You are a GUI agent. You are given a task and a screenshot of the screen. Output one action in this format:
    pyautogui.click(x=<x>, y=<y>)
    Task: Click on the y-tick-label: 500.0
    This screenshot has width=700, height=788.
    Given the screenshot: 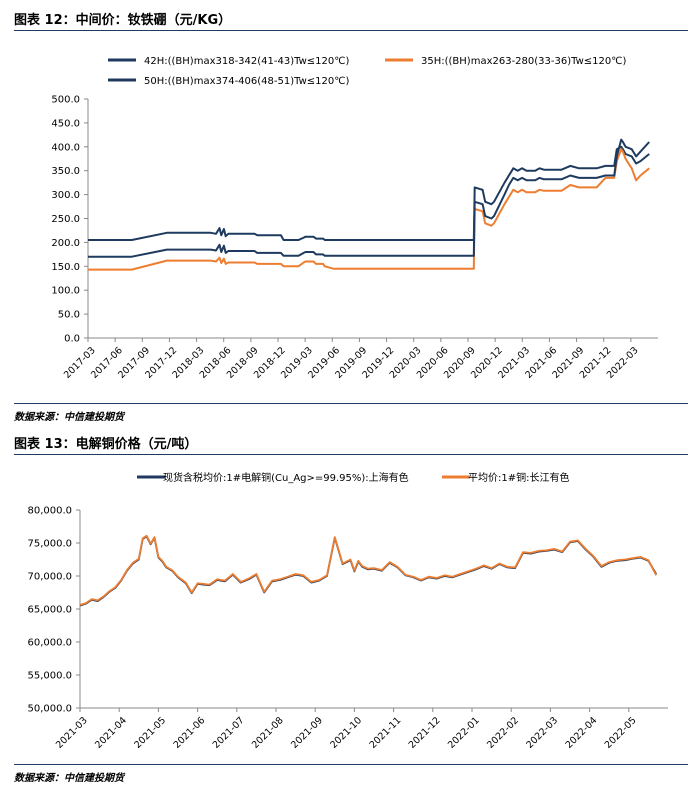 What is the action you would take?
    pyautogui.click(x=65, y=100)
    